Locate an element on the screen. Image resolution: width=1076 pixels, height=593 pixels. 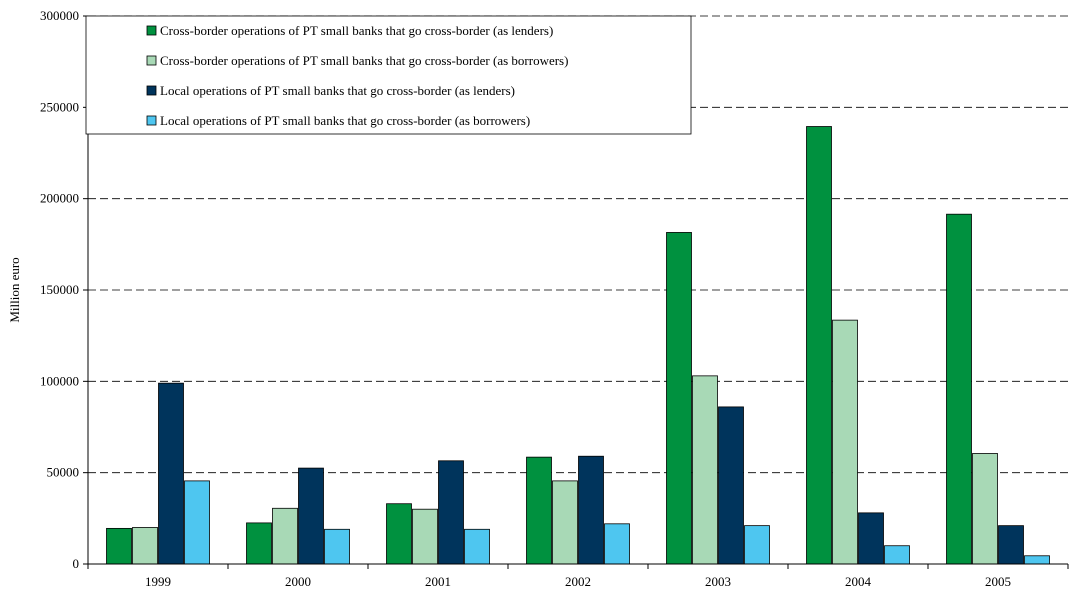
x-tick-label: 2002 is located at coordinates (578, 581).